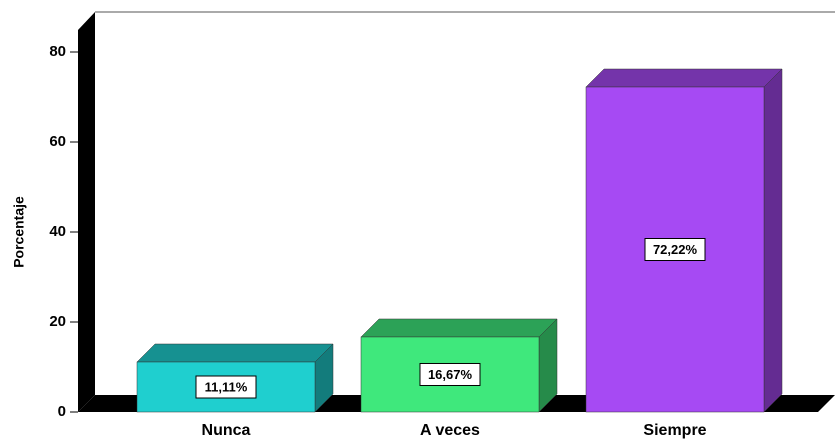 The image size is (835, 442). I want to click on value-label: 16,67%, so click(450, 374).